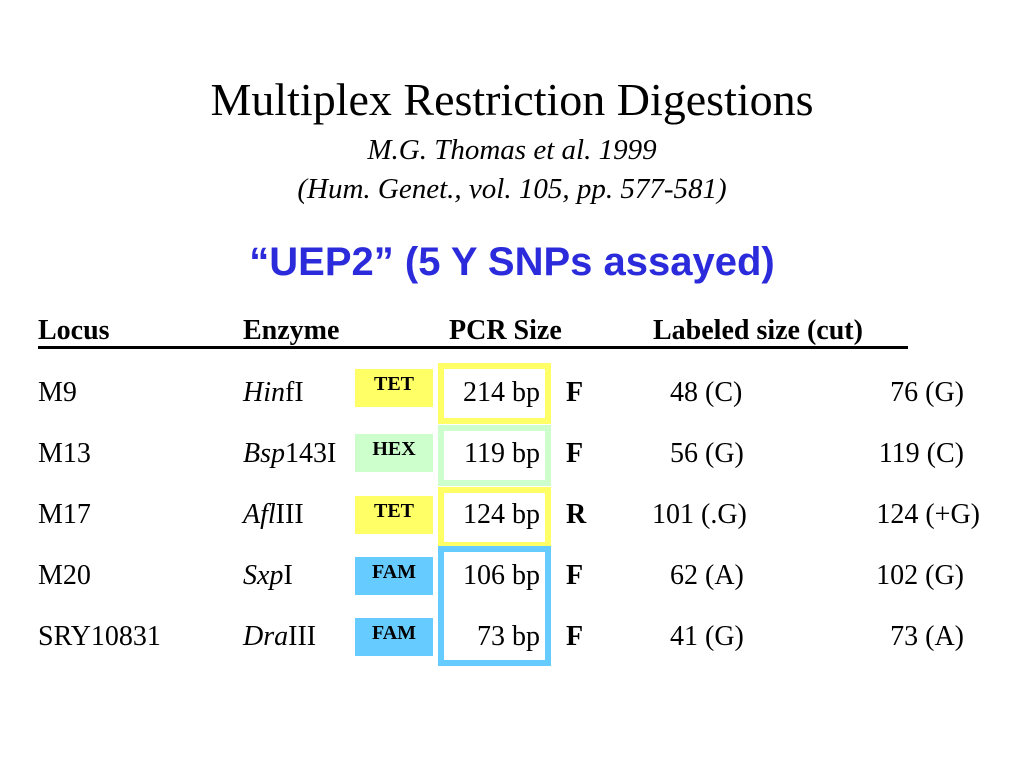 Image resolution: width=1024 pixels, height=768 pixels. Describe the element at coordinates (512, 262) in the screenshot. I see `slide-subtitle: “UEP2” (5 Y SNPs assayed)` at that location.